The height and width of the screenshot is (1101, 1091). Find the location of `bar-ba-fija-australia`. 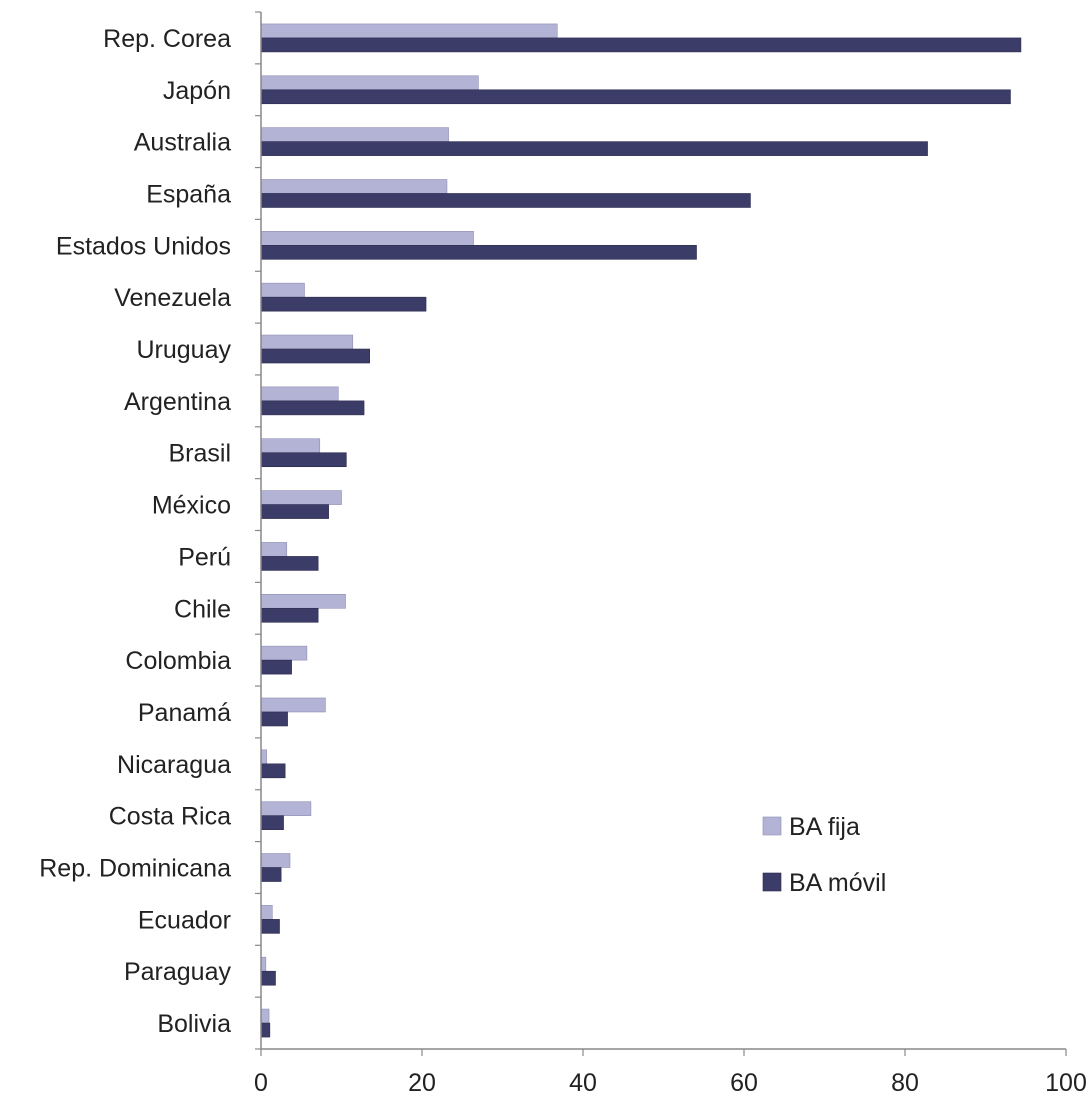

bar-ba-fija-australia is located at coordinates (354, 134).